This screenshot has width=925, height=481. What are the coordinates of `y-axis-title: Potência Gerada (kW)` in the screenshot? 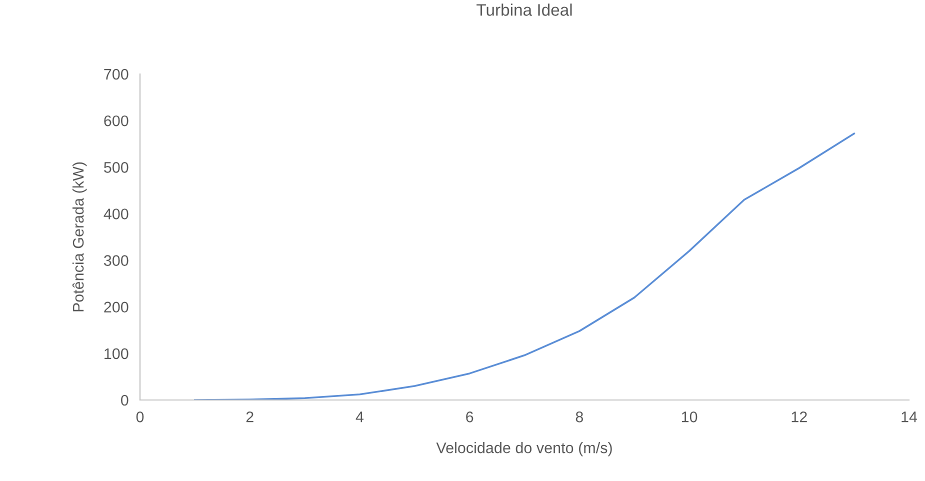 It's located at (79, 237).